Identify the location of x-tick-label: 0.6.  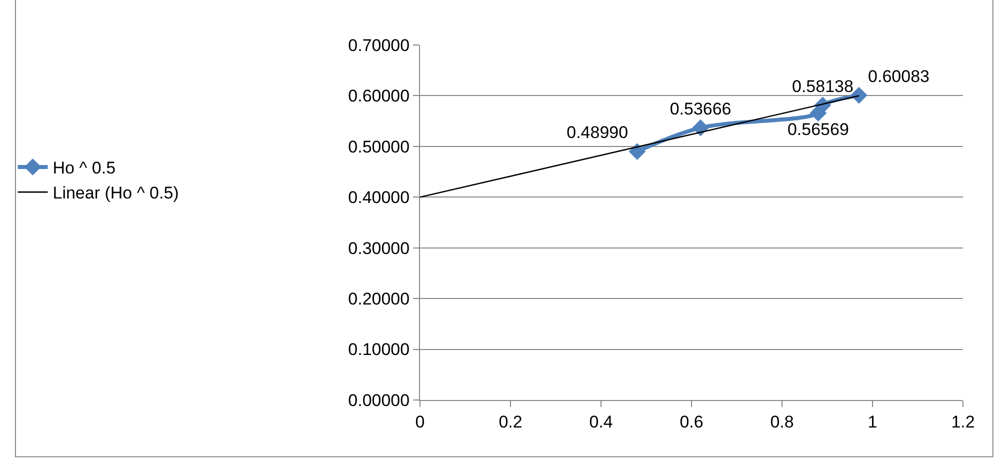
(692, 422).